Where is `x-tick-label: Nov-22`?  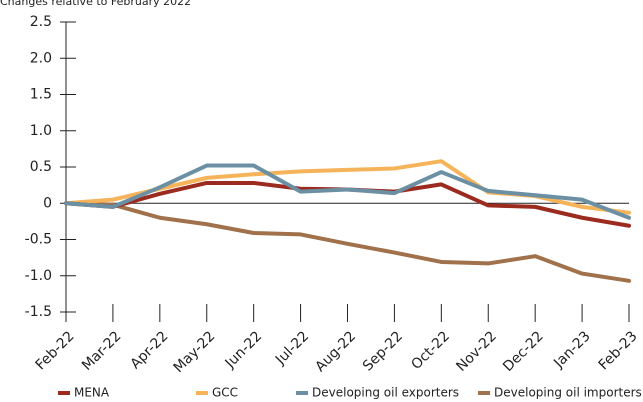 x-tick-label: Nov-22 is located at coordinates (476, 351).